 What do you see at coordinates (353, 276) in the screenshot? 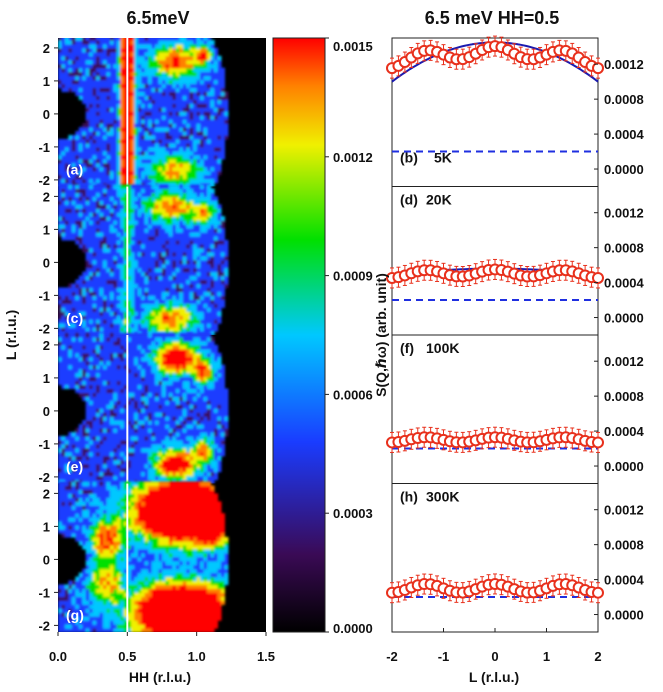
I see `colorbar-tick-label: 0.0009` at bounding box center [353, 276].